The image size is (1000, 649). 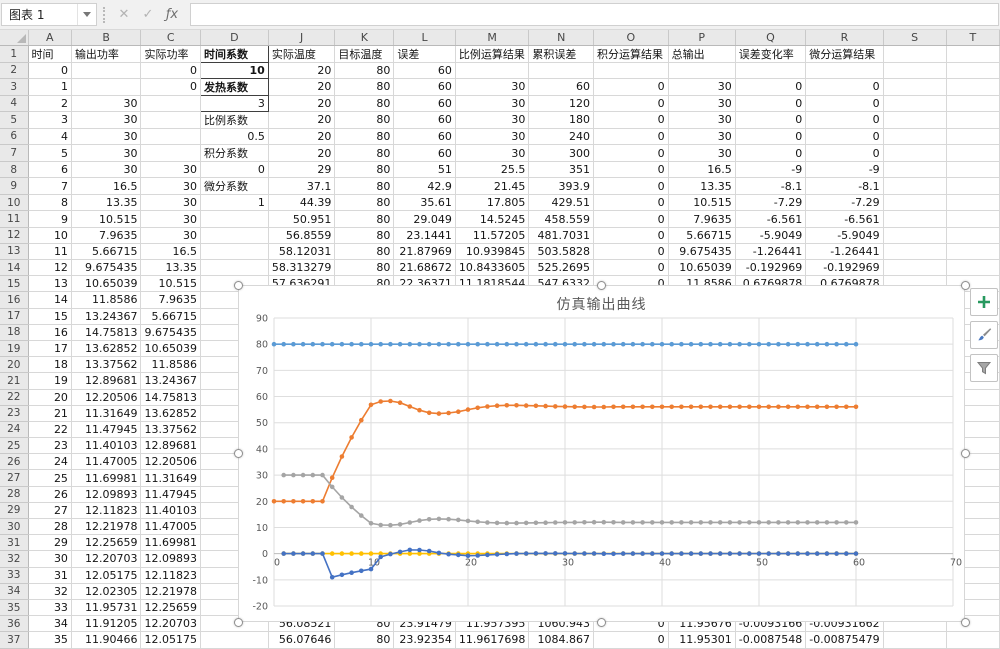 I want to click on name-box: 图表 1, so click(x=49, y=14).